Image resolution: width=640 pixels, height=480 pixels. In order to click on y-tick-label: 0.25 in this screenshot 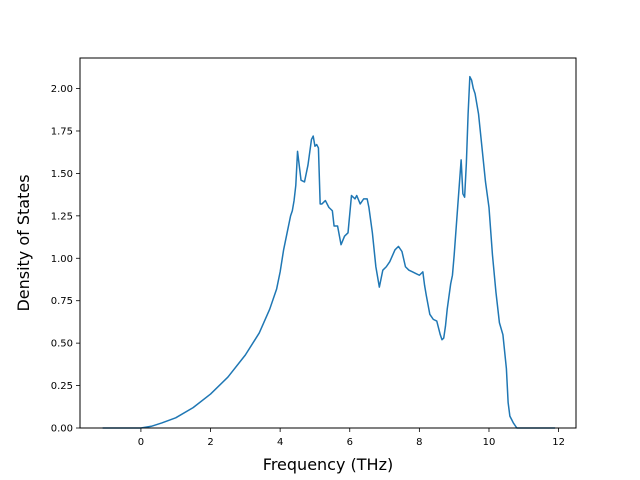, I will do `click(62, 386)`.